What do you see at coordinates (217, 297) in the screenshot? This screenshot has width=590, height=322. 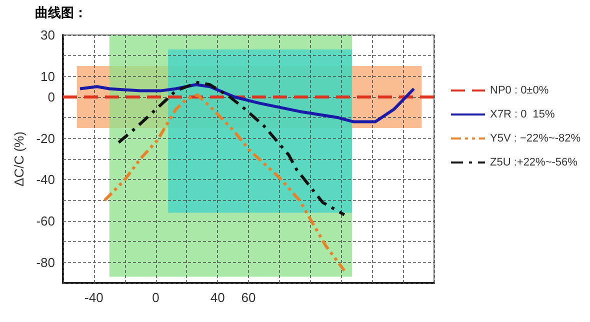 I see `x-tick-label: 40` at bounding box center [217, 297].